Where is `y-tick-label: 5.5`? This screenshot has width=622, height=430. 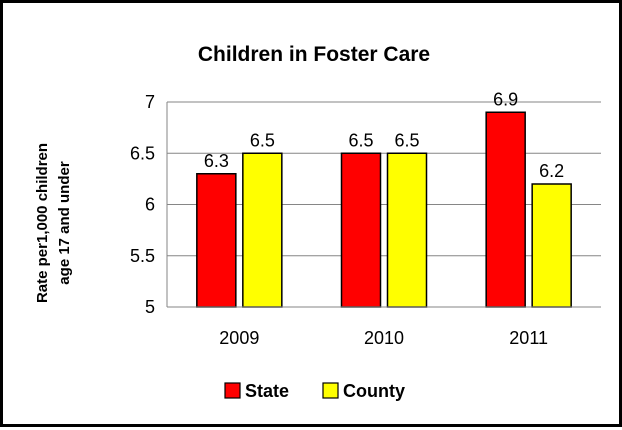
y-tick-label: 5.5 is located at coordinates (142, 256).